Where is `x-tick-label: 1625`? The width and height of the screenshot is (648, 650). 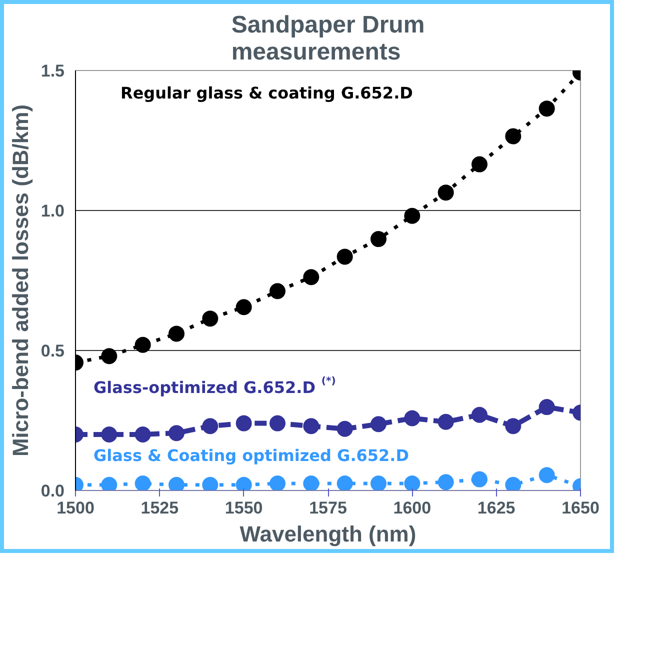
x-tick-label: 1625 is located at coordinates (496, 508).